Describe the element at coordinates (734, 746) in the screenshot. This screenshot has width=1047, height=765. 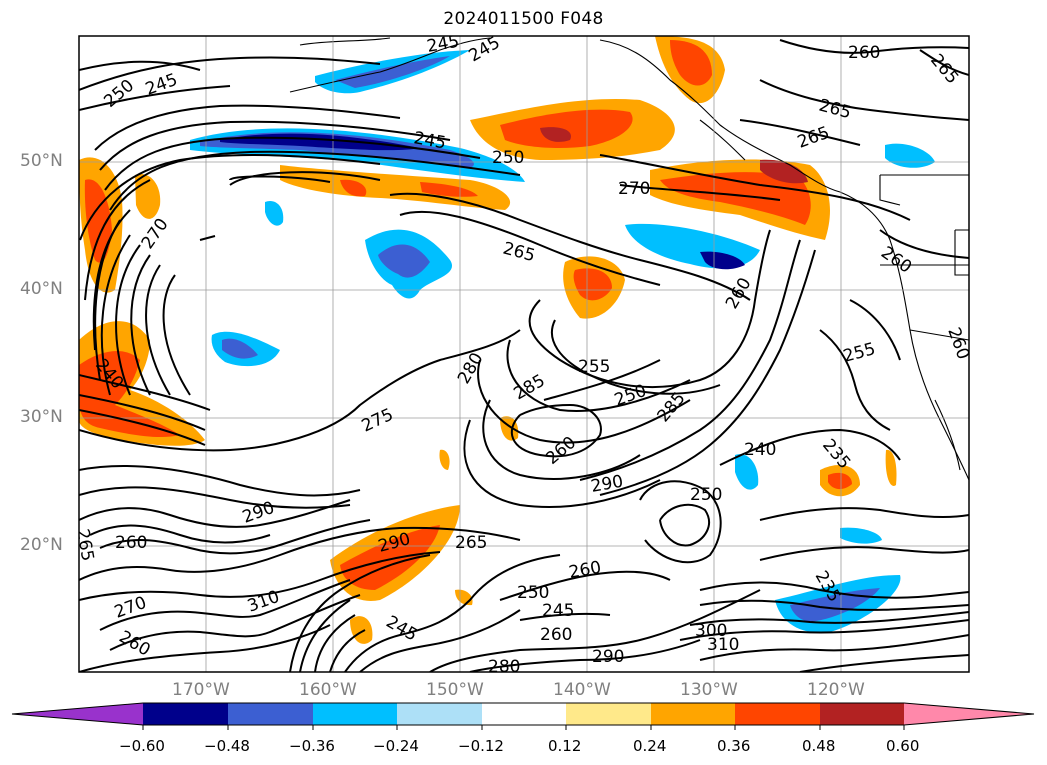
I see `colorbar-tick-label: 0.36` at that location.